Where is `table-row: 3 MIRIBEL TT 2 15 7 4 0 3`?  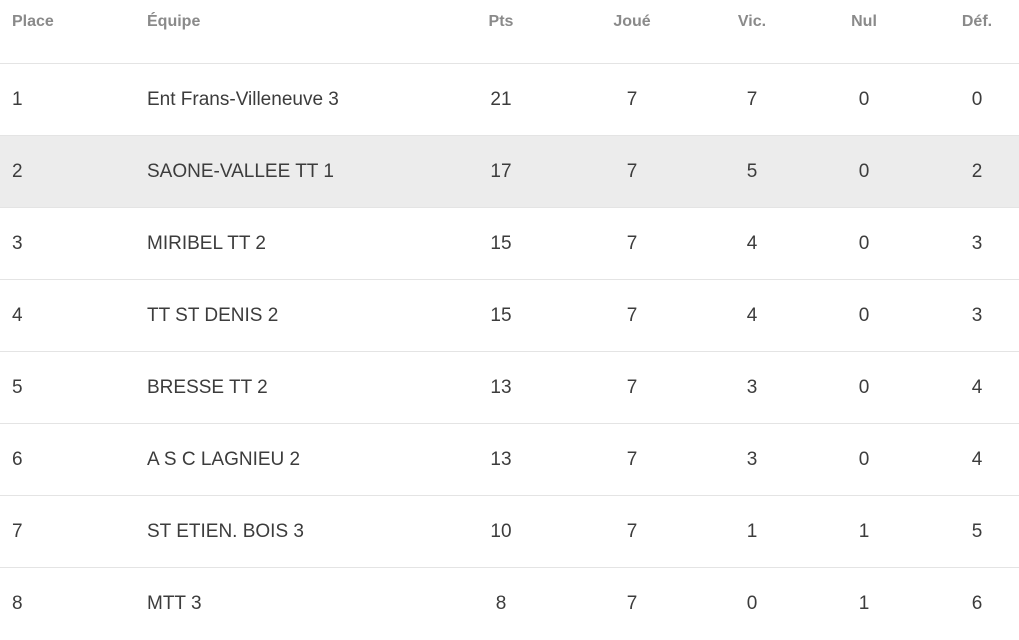
table-row: 3 MIRIBEL TT 2 15 7 4 0 3 is located at coordinates (509, 244).